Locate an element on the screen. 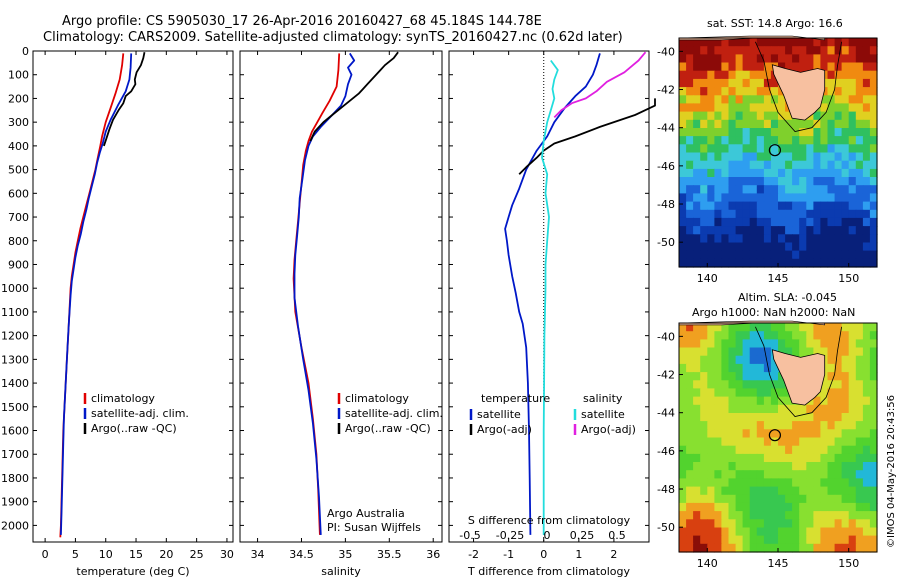 This screenshot has width=900, height=580. legend-label: satellite is located at coordinates (603, 414).